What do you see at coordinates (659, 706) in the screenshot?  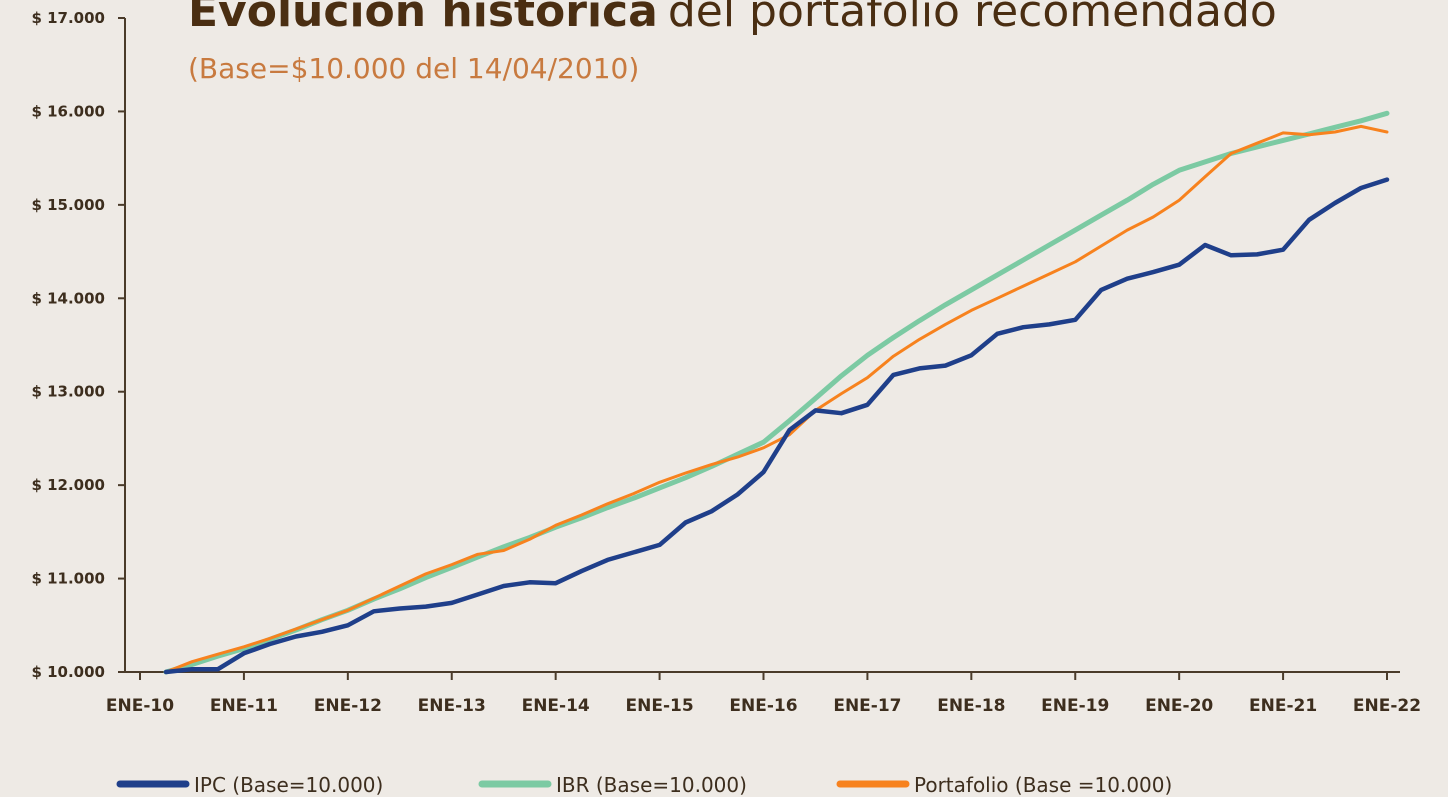 I see `x-tick-label: ENE-15` at bounding box center [659, 706].